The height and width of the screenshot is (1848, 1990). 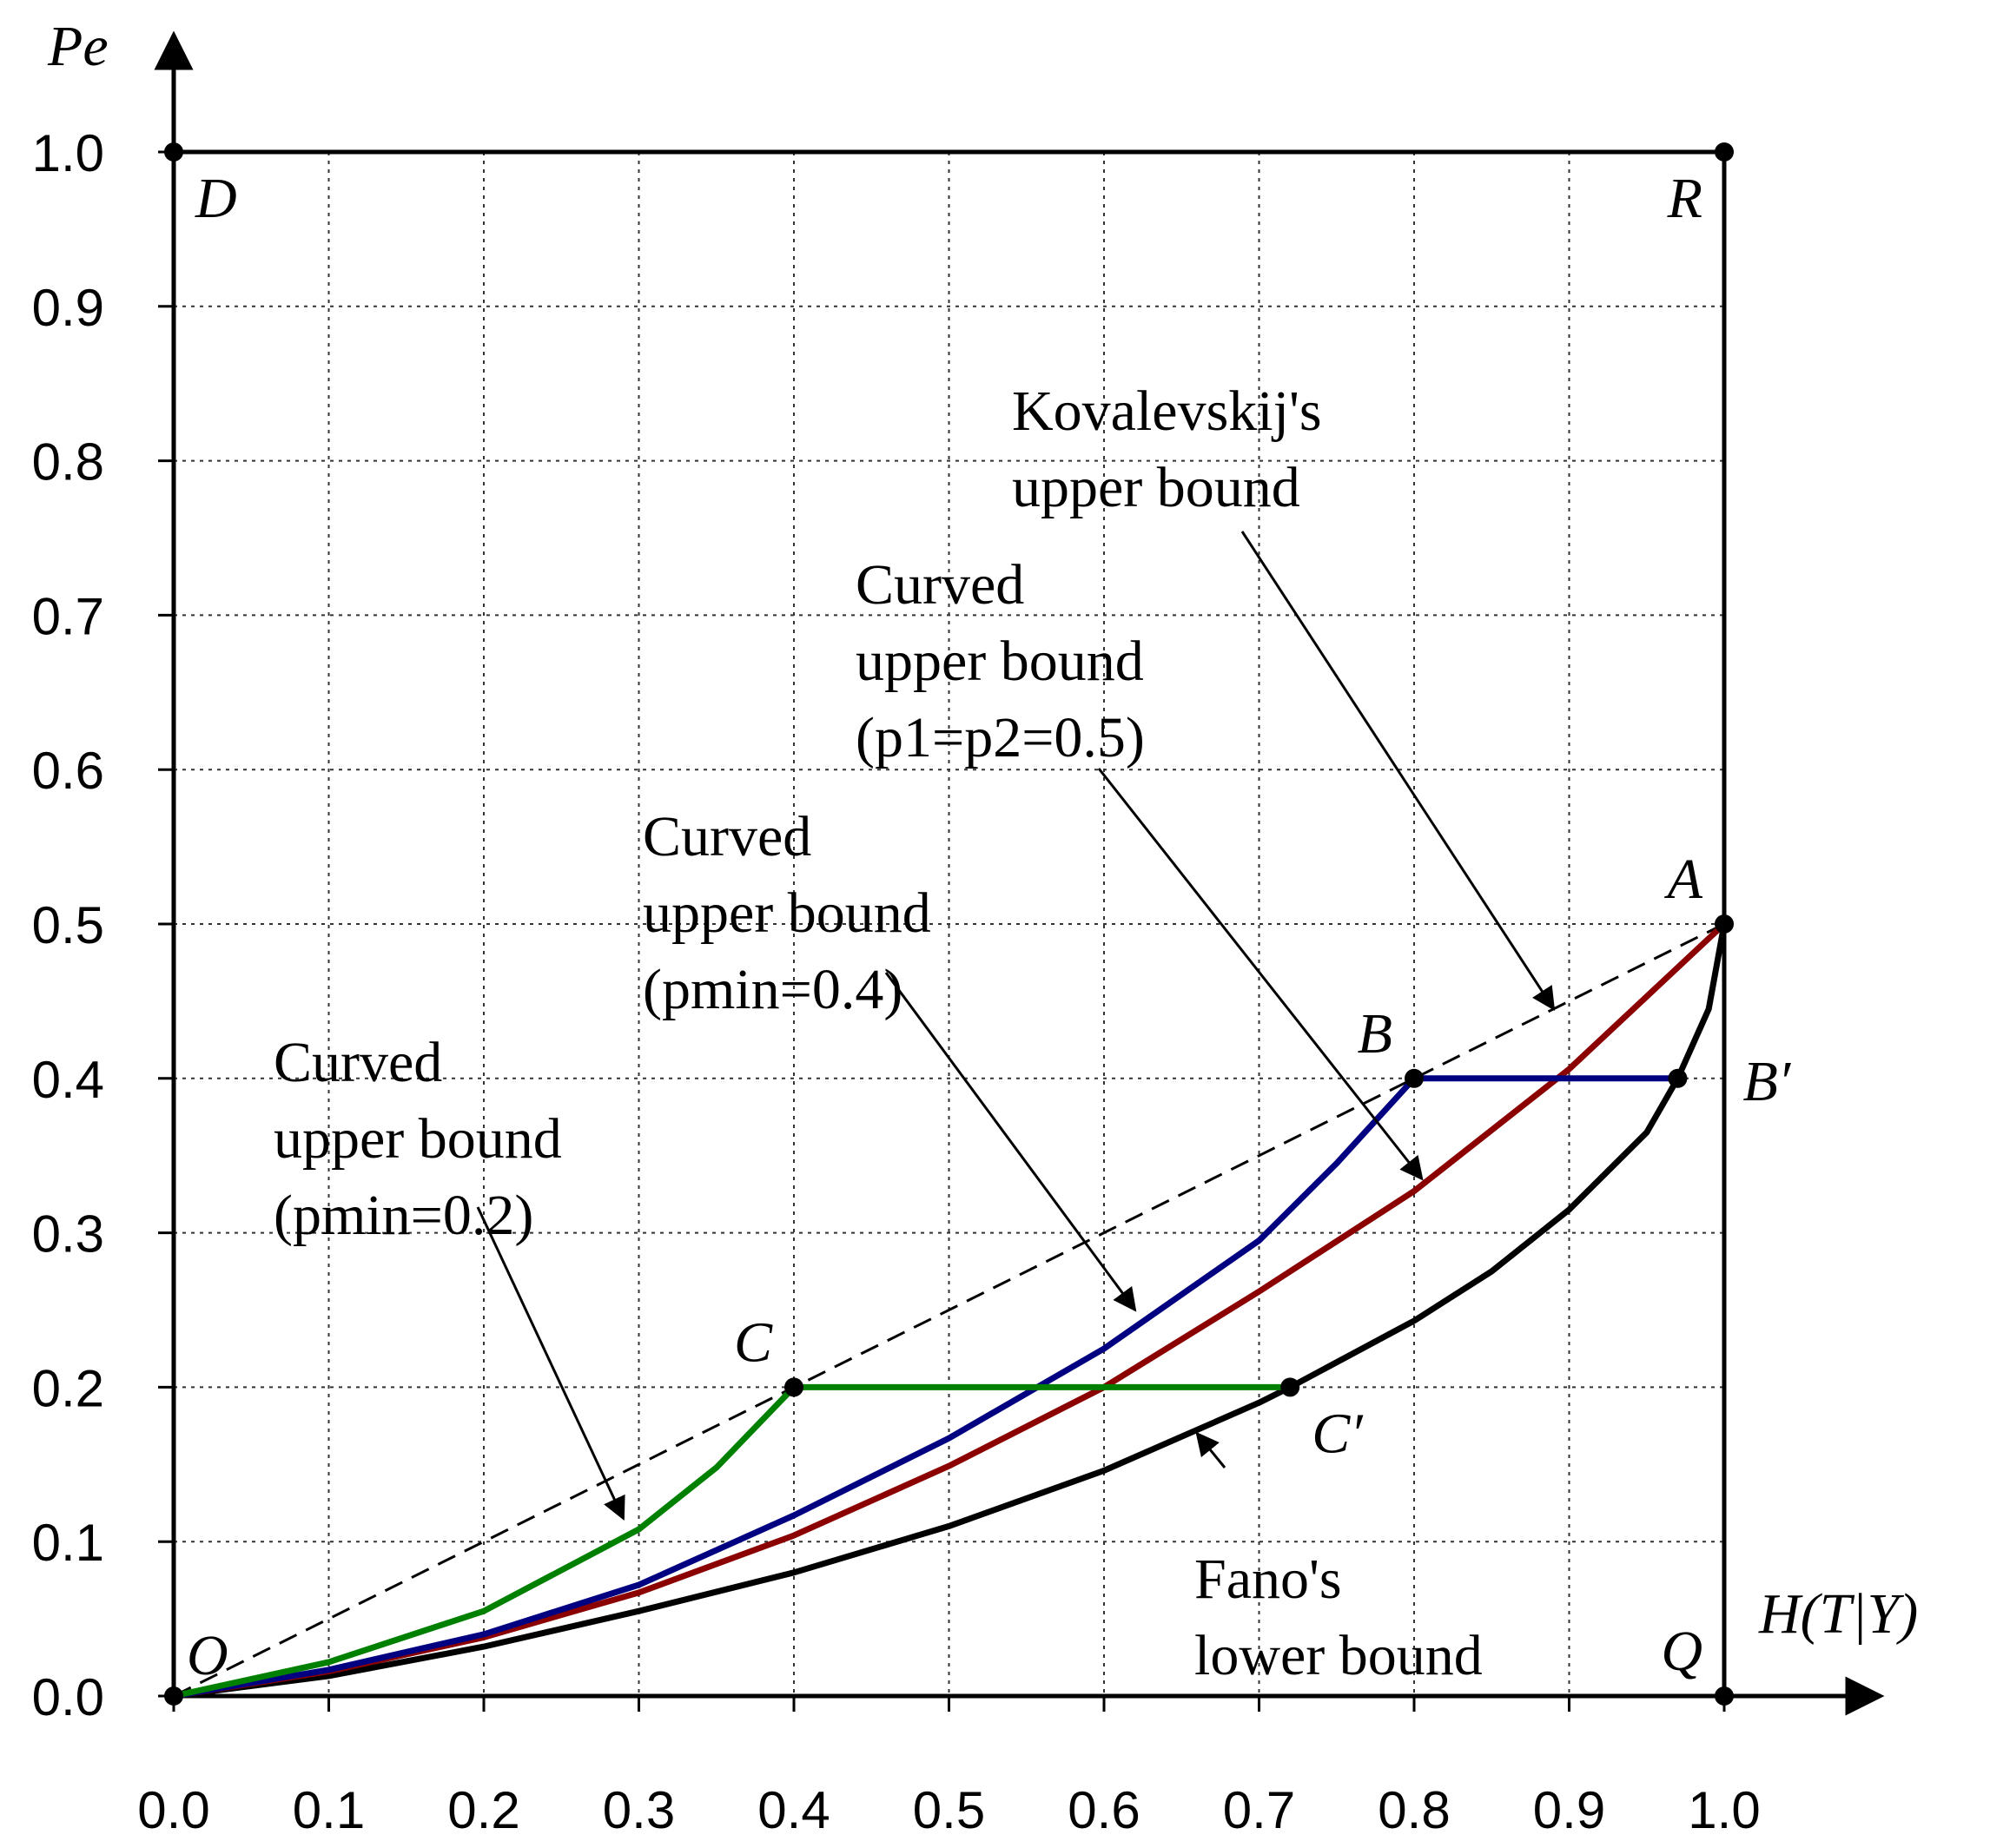 I want to click on x-tick-label: 0.6, so click(x=1104, y=1810).